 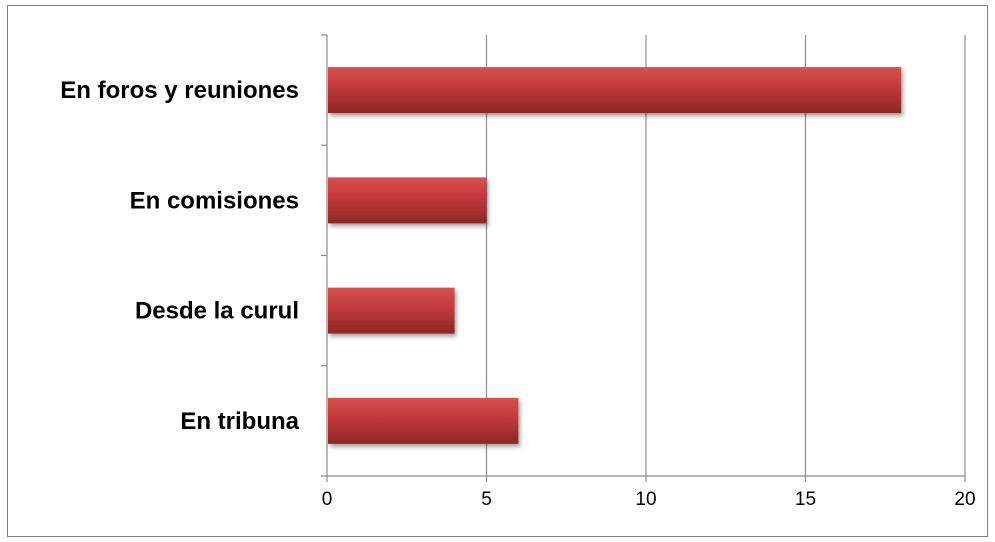 I want to click on x-tick-label: 5, so click(x=486, y=499).